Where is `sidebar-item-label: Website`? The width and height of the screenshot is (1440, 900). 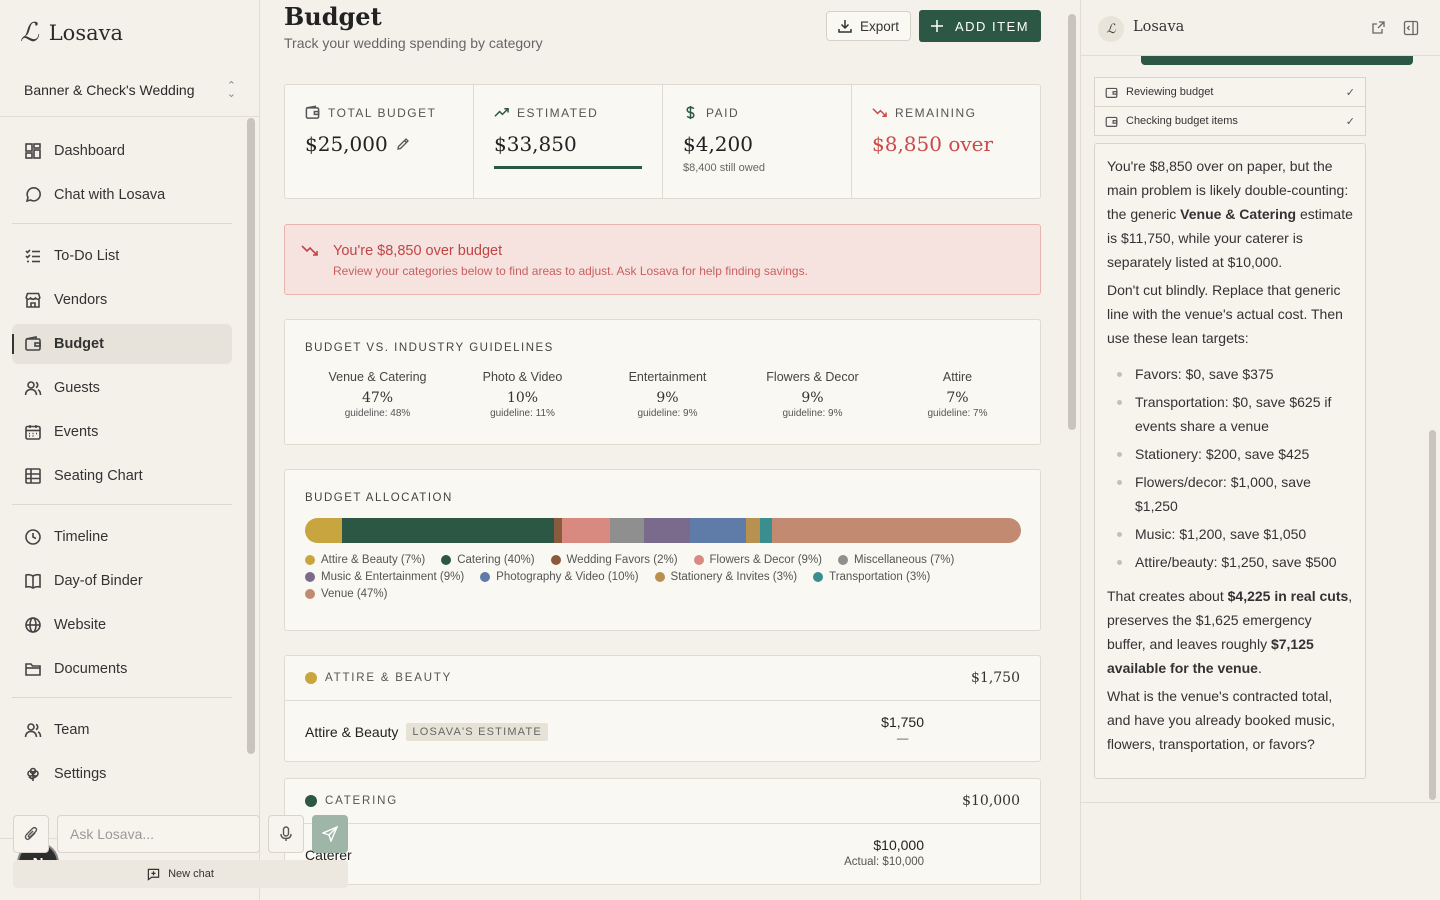 sidebar-item-label: Website is located at coordinates (80, 625).